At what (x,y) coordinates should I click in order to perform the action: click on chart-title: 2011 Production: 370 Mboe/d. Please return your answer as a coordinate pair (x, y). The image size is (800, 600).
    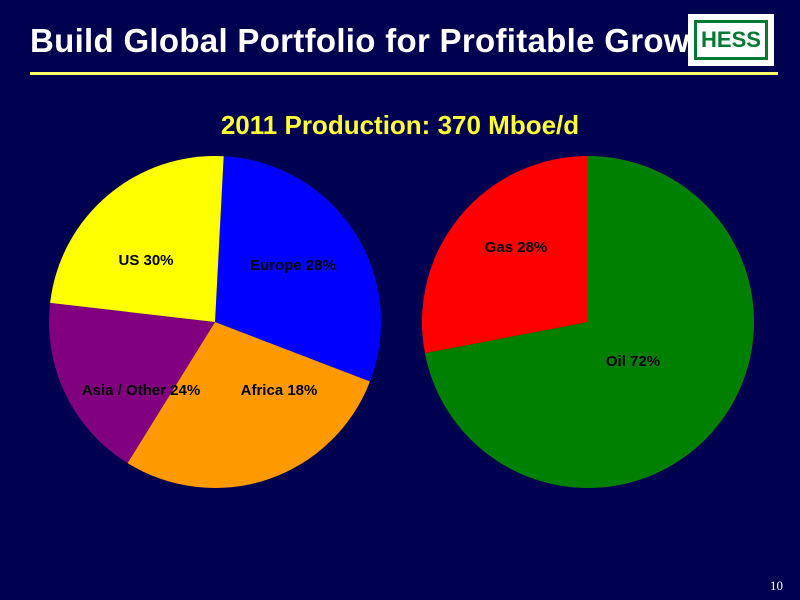
    Looking at the image, I should click on (400, 125).